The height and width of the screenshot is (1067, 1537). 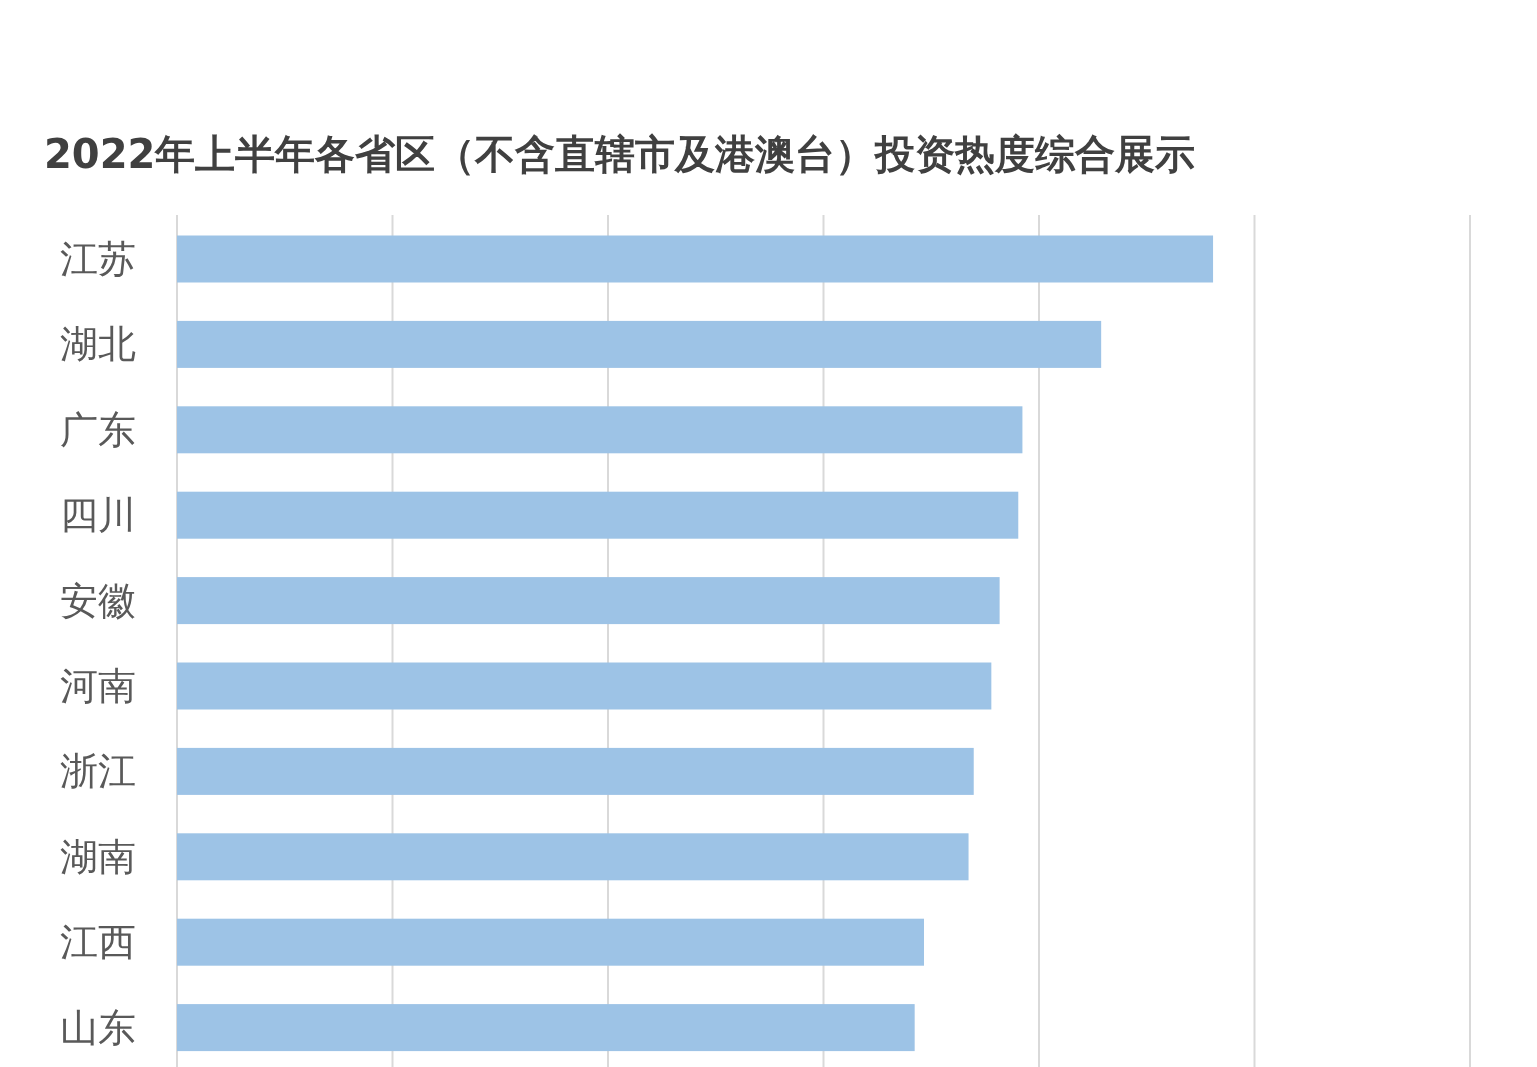 What do you see at coordinates (98, 344) in the screenshot?
I see `y-tick-label: 湖北` at bounding box center [98, 344].